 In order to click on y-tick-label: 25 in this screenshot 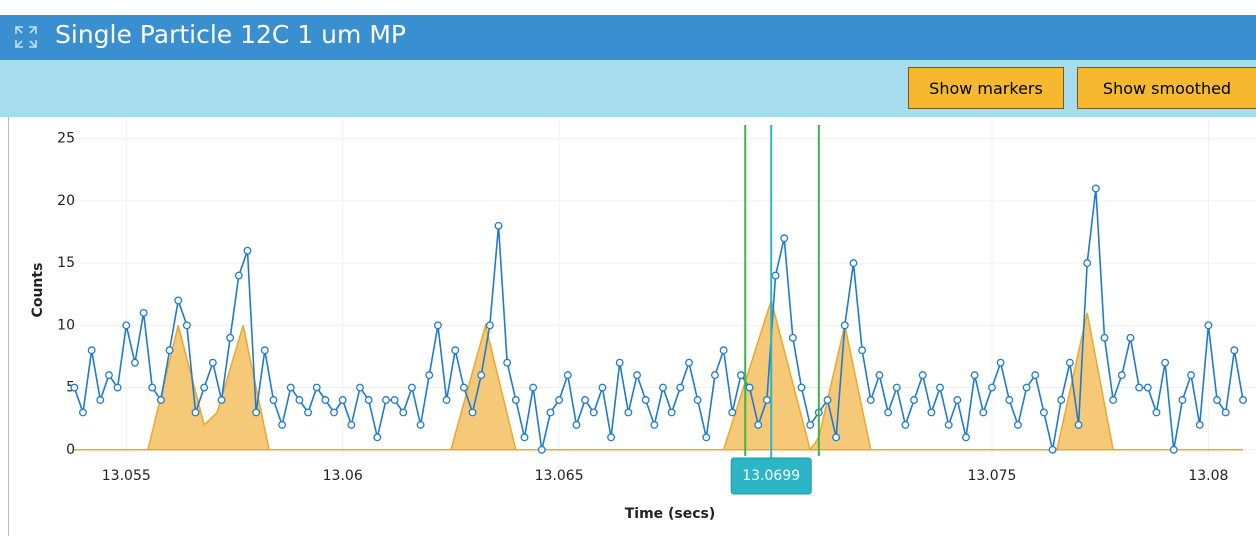, I will do `click(66, 139)`.